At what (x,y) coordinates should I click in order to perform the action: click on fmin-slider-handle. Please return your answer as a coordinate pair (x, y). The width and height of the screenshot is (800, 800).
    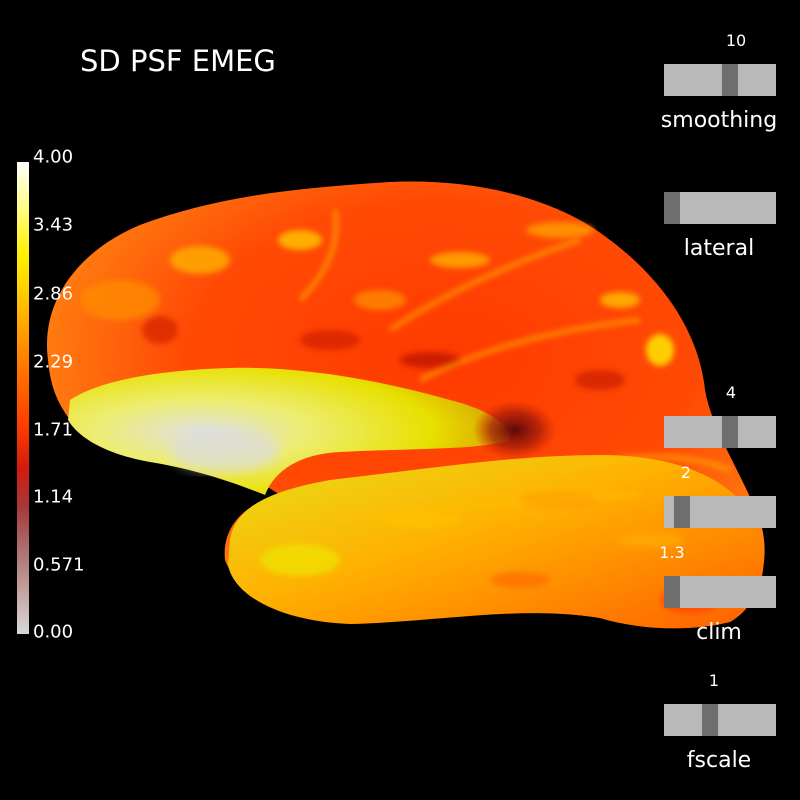
    Looking at the image, I should click on (672, 592).